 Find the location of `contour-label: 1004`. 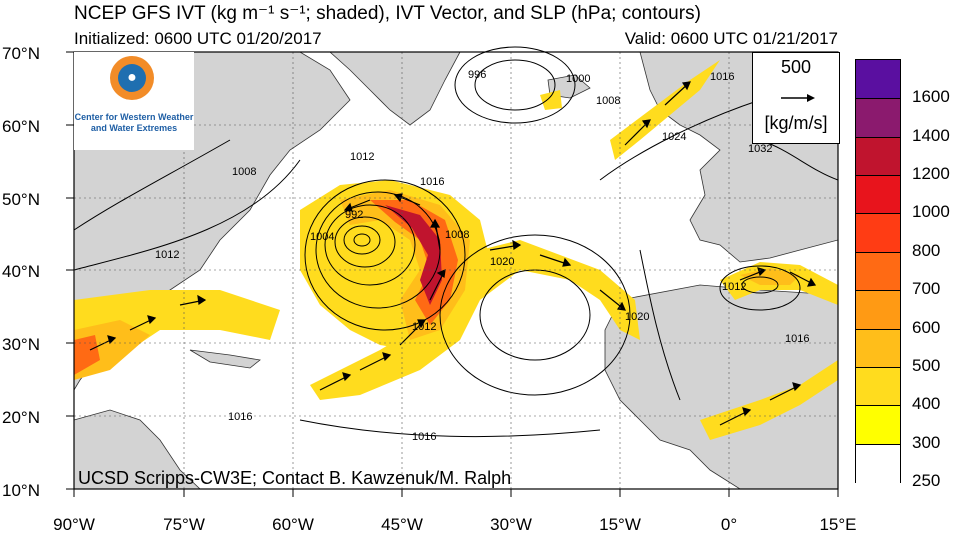

contour-label: 1004 is located at coordinates (322, 237).